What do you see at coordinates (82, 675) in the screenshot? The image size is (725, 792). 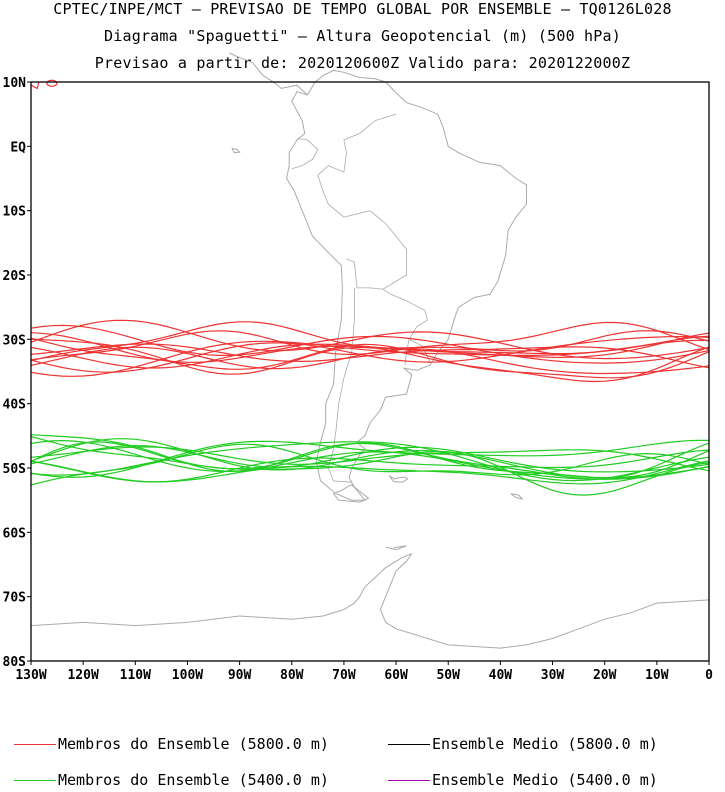 I see `lon-tick-label: 120W` at bounding box center [82, 675].